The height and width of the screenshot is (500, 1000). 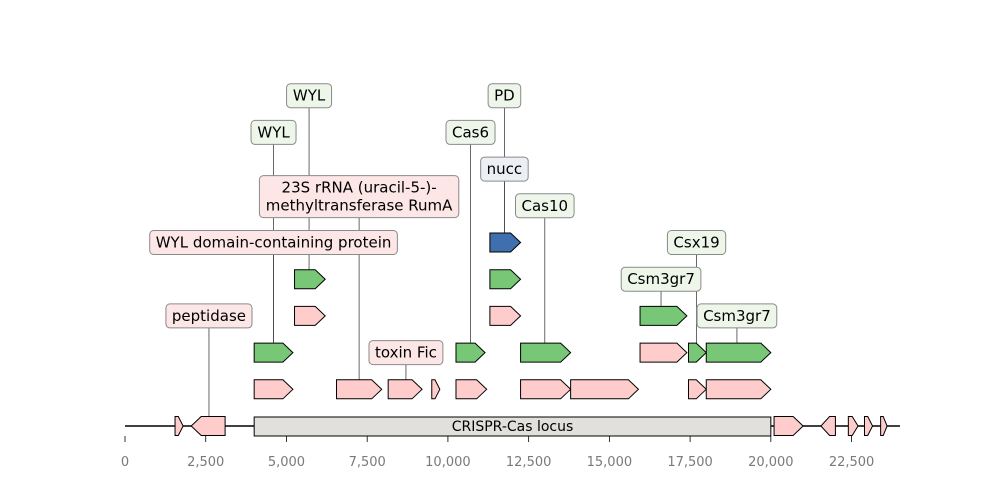 What do you see at coordinates (771, 462) in the screenshot?
I see `axis-tick-label: 20,000` at bounding box center [771, 462].